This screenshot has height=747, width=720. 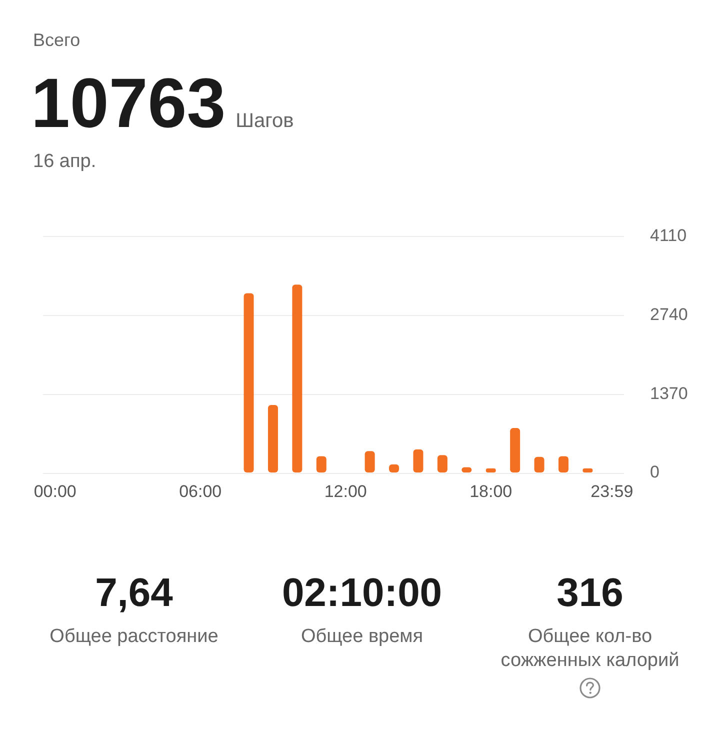 I want to click on text: Общее время, so click(x=362, y=637).